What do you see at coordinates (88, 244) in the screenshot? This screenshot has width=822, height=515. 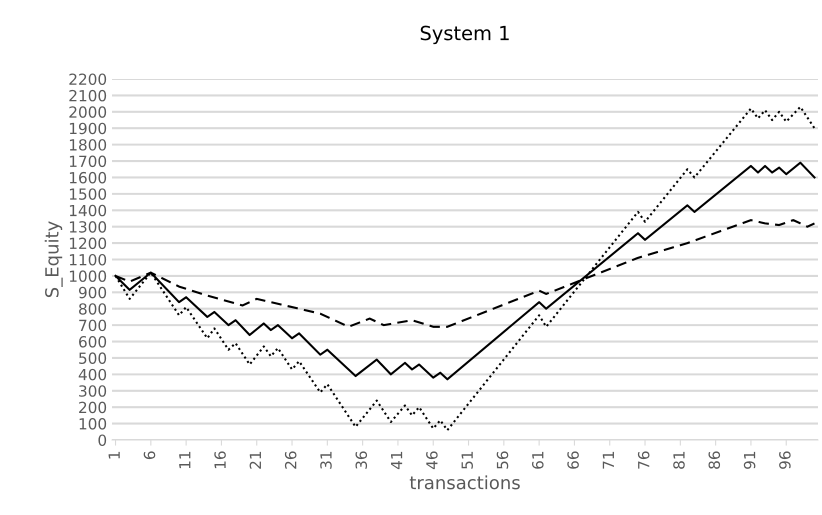 I see `y-tick-label: 1200` at bounding box center [88, 244].